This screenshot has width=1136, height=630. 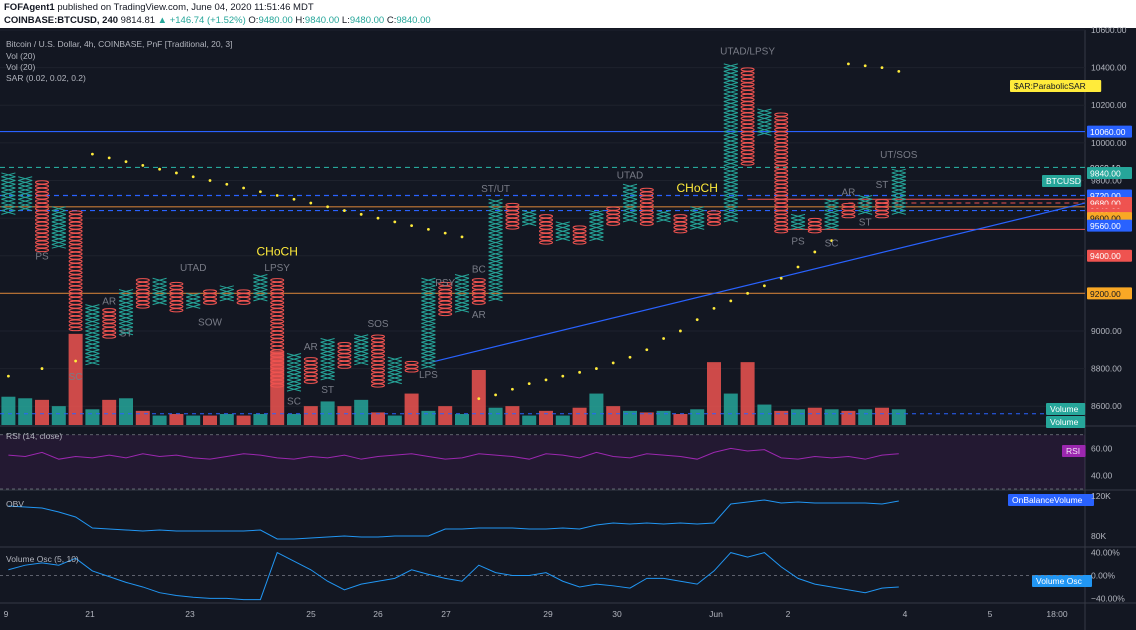 What do you see at coordinates (367, 20) in the screenshot?
I see `low-value: 9480.00` at bounding box center [367, 20].